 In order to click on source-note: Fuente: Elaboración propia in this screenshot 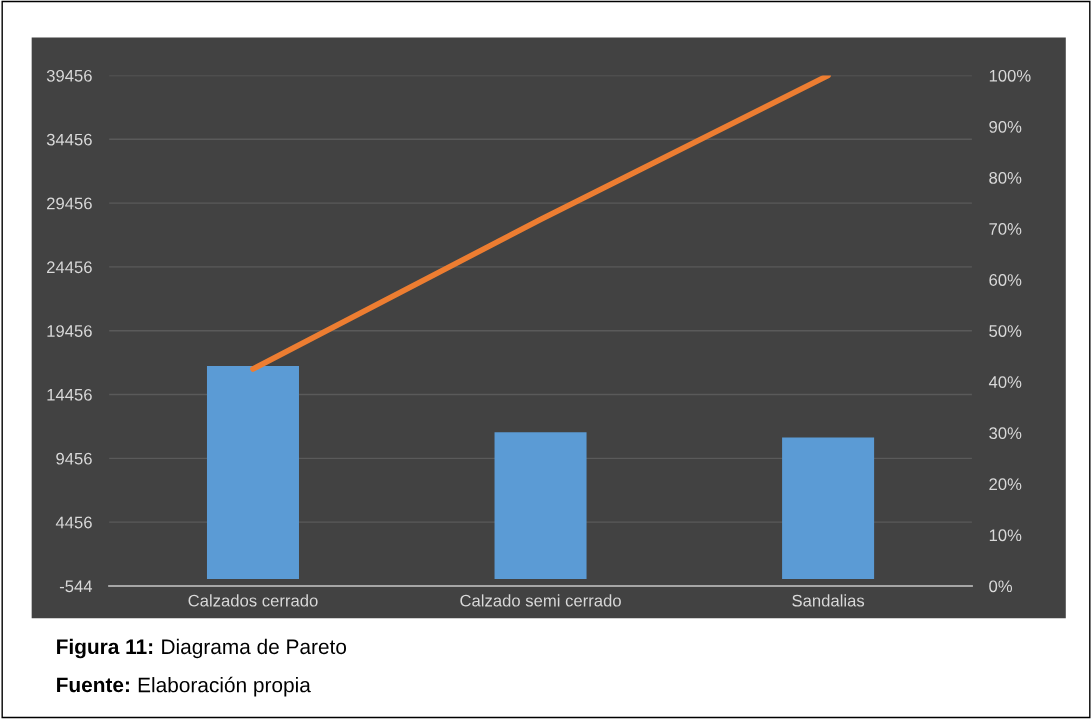, I will do `click(184, 686)`.